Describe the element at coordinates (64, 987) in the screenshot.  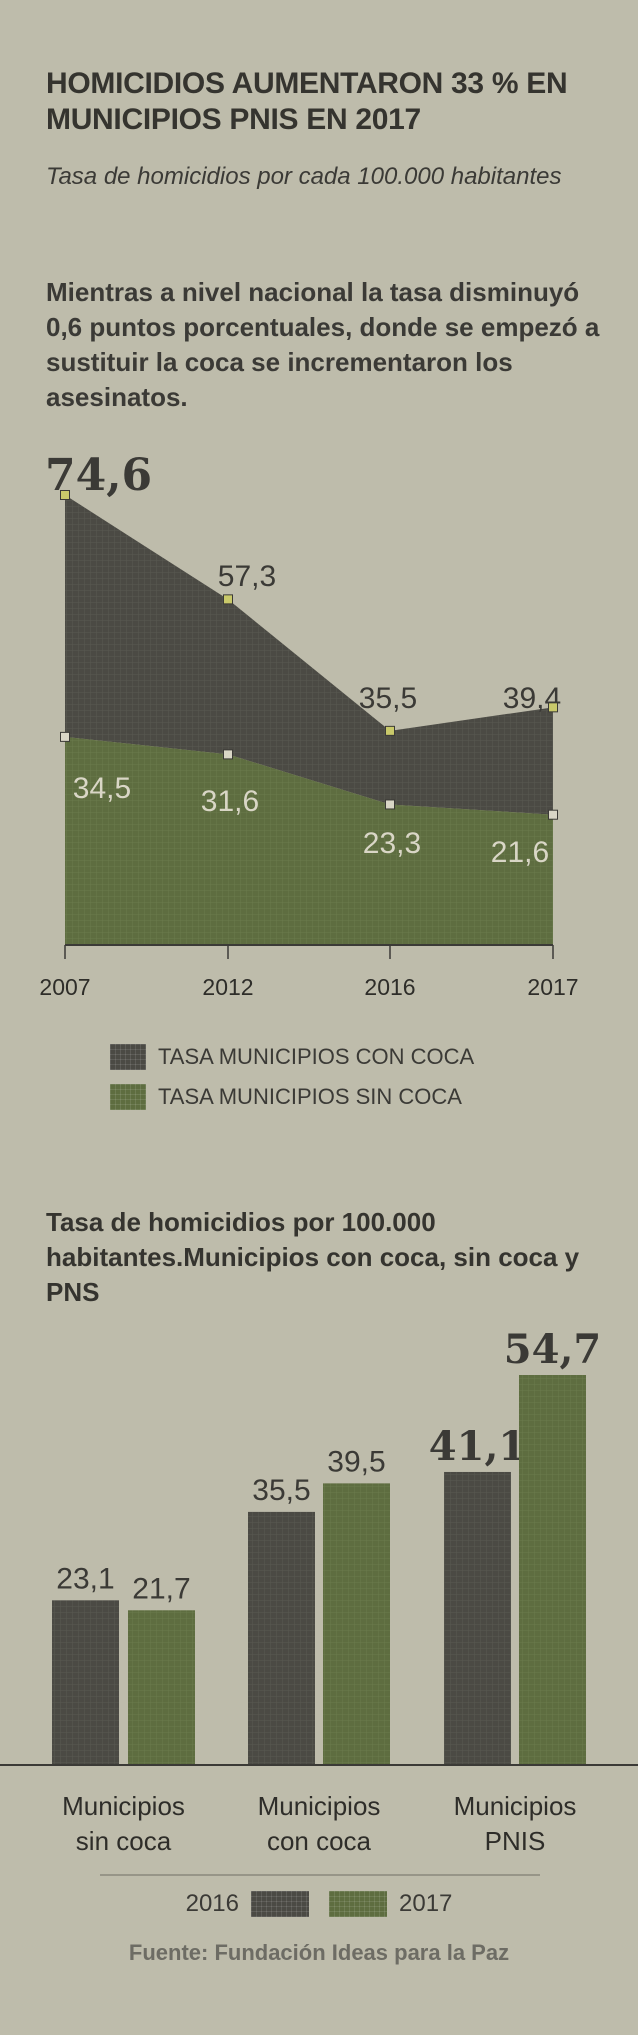
I see `x-tick-label: 2007` at that location.